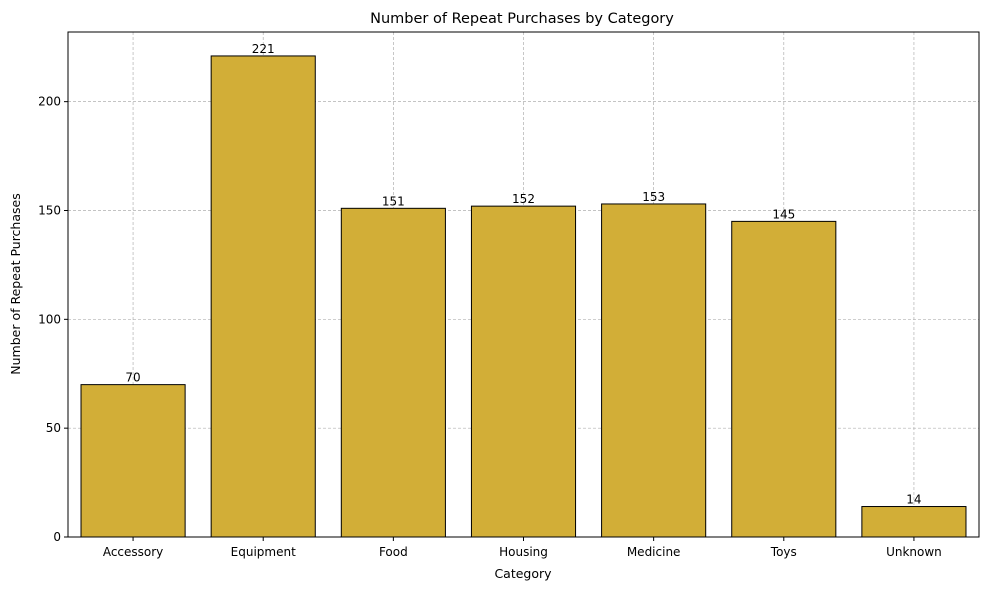 The image size is (989, 590). What do you see at coordinates (132, 378) in the screenshot?
I see `bar-value-label: 70` at bounding box center [132, 378].